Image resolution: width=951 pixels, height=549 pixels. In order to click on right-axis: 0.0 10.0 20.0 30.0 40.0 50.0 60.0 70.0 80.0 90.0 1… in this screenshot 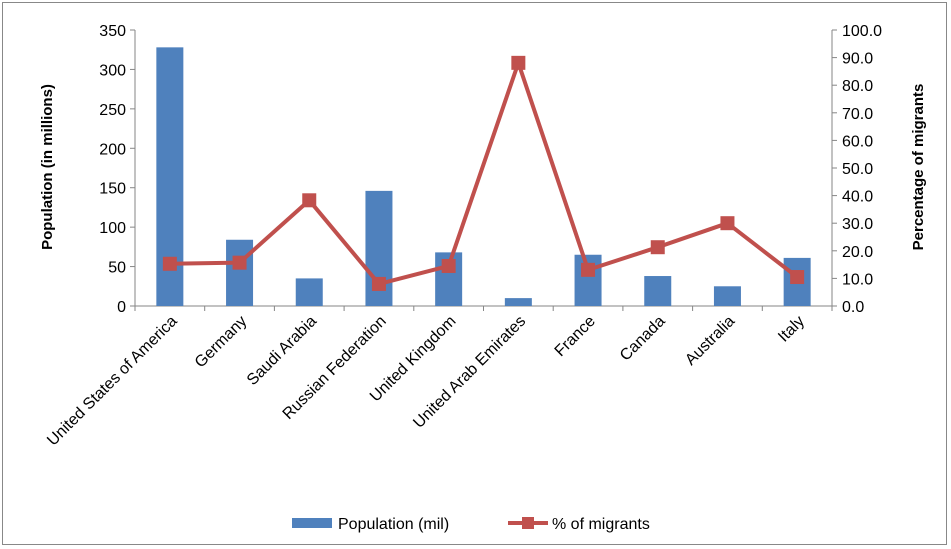, I will do `click(856, 169)`.